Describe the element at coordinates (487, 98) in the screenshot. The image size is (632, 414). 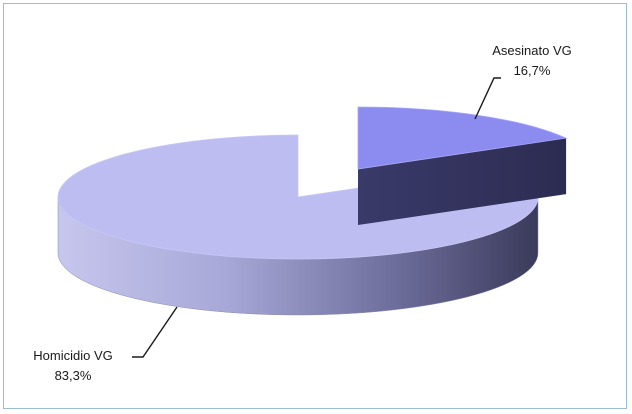
I see `leader-line-asesinato` at that location.